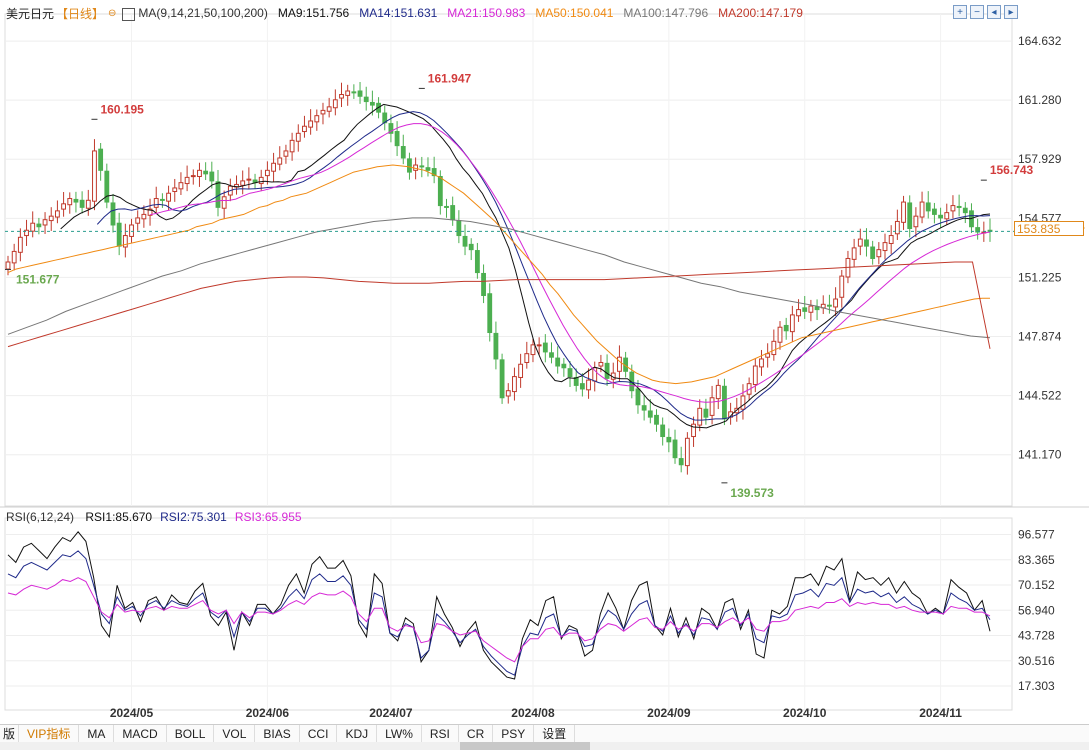  I want to click on rsi-values: RSI1:85.670 RSI2:75.301 RSI3:65.955, so click(197, 517).